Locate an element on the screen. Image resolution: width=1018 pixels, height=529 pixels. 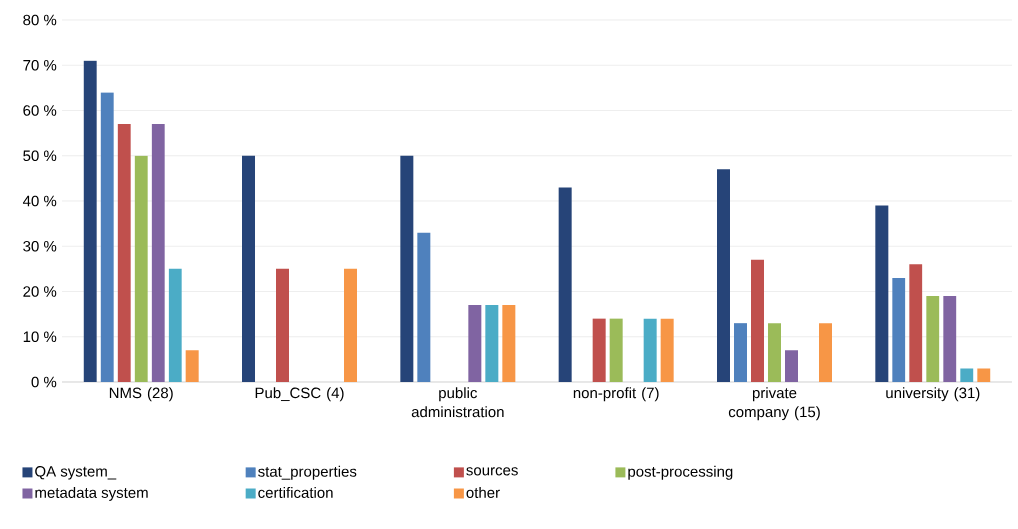
legend-label: post-processing is located at coordinates (680, 472).